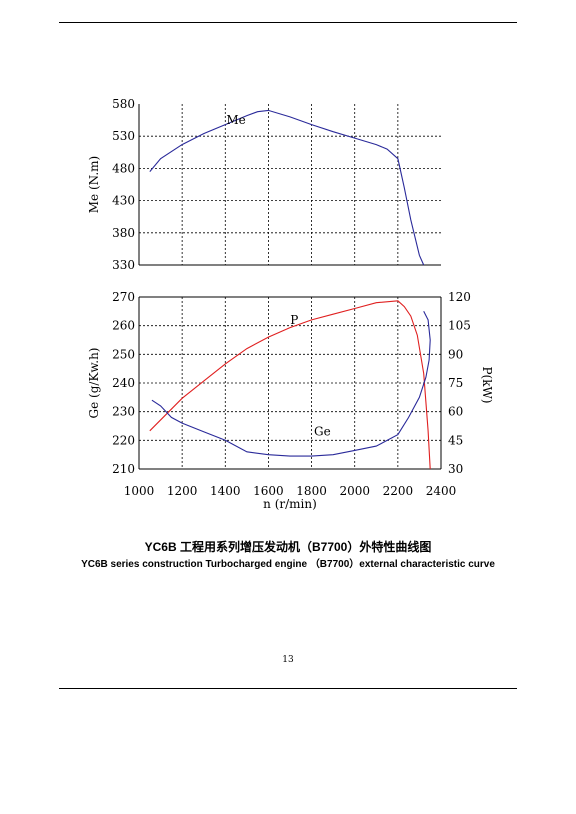 This screenshot has width=576, height=814. I want to click on y-tick-label: 260, so click(123, 326).